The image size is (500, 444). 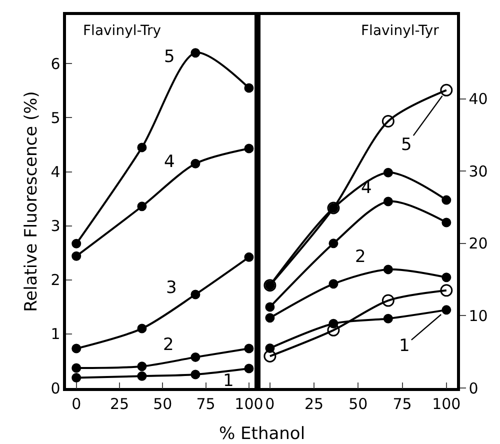 I want to click on y-tick-label: 10, so click(x=478, y=315).